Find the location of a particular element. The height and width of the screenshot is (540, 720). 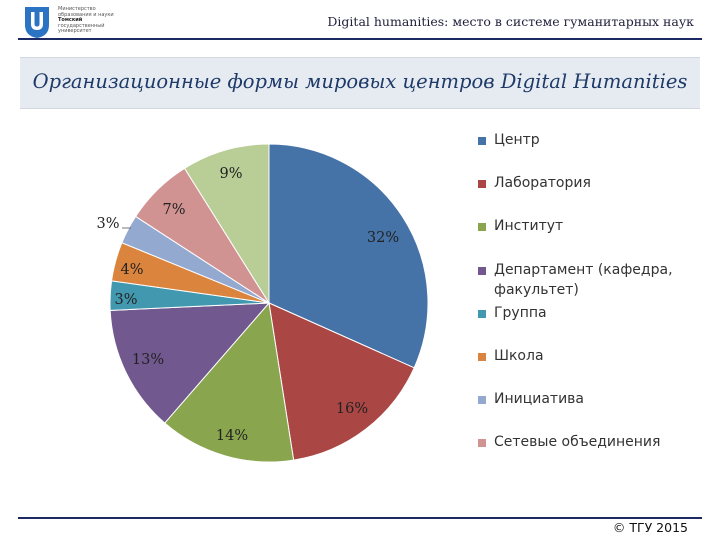

logo-line: Томский is located at coordinates (70, 20).